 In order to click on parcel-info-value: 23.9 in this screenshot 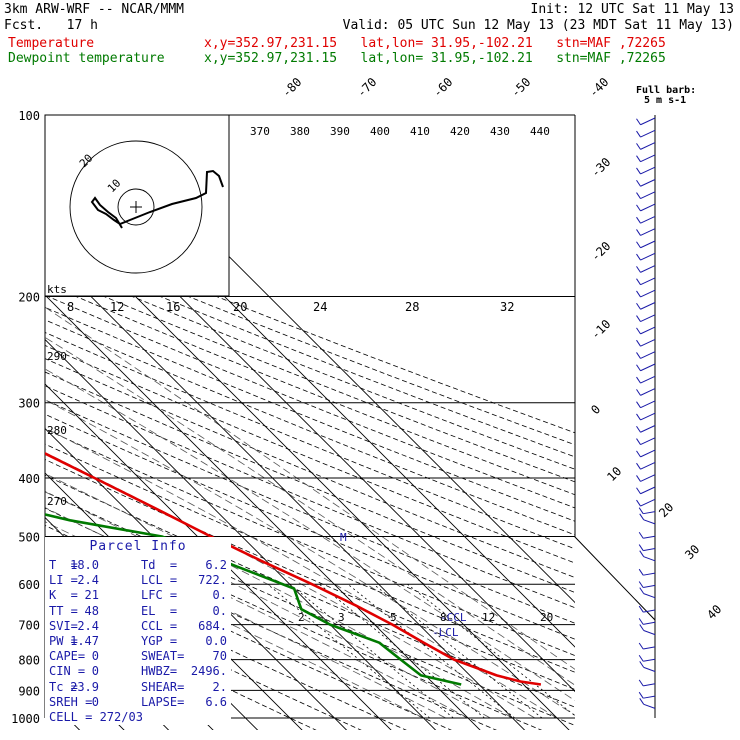, I will do `click(84, 686)`.